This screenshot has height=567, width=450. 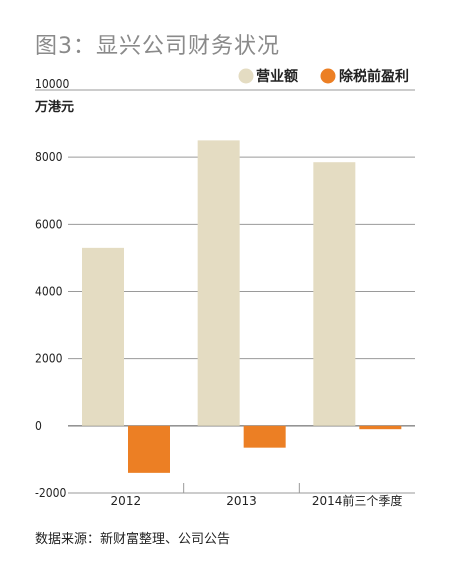 I want to click on x-tick-label: 2014前三个季度, so click(x=357, y=500).